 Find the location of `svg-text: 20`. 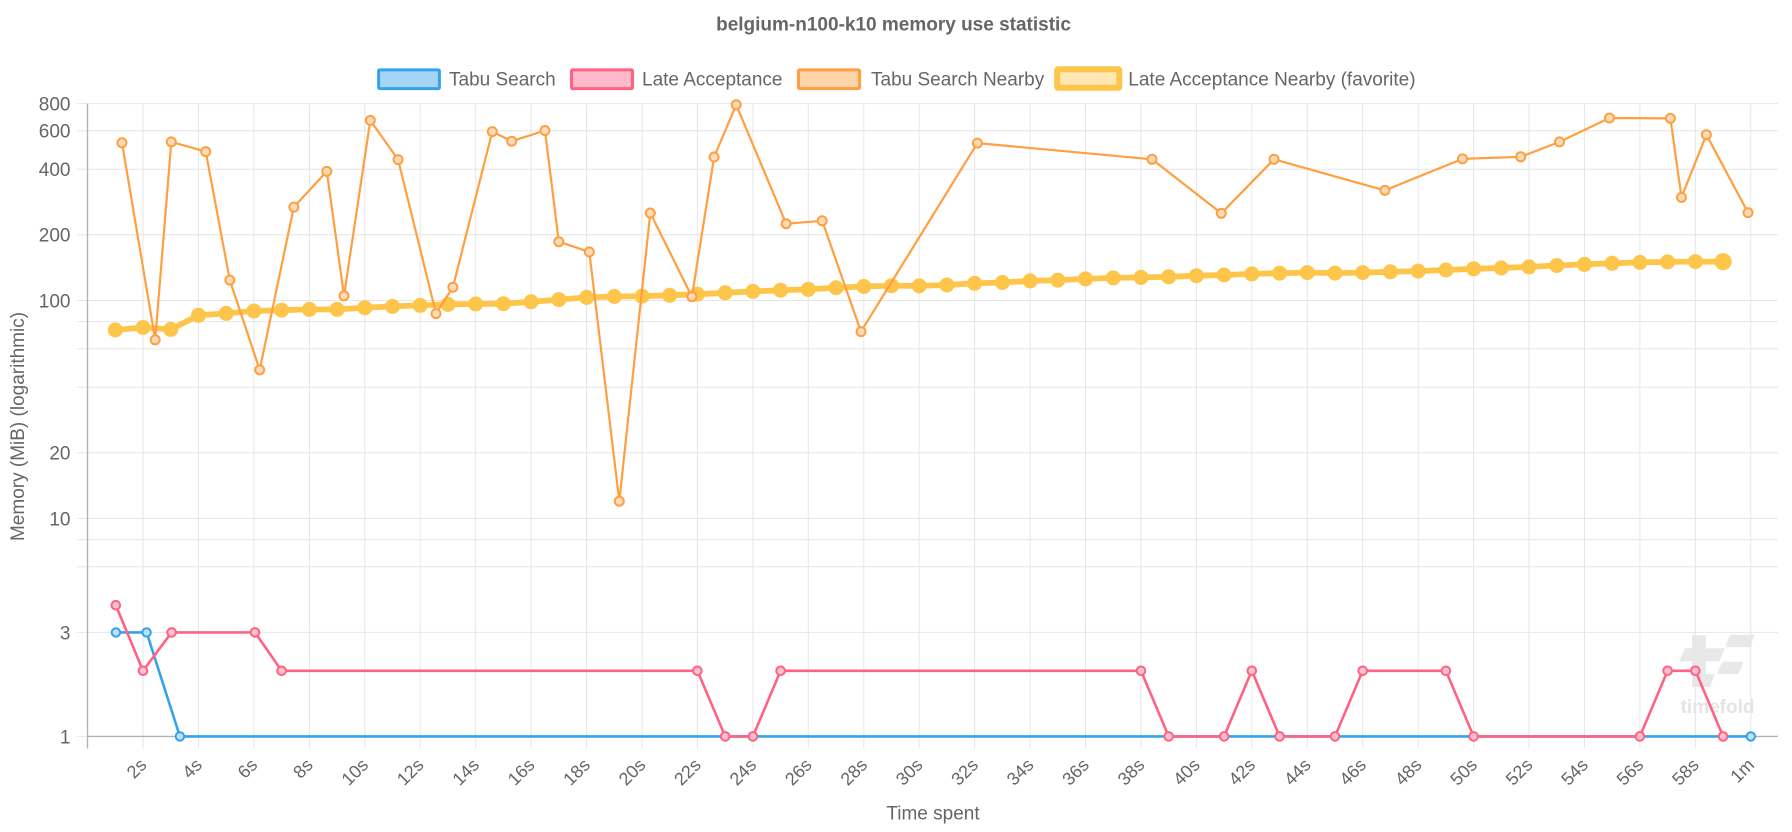

svg-text: 20 is located at coordinates (59, 454).